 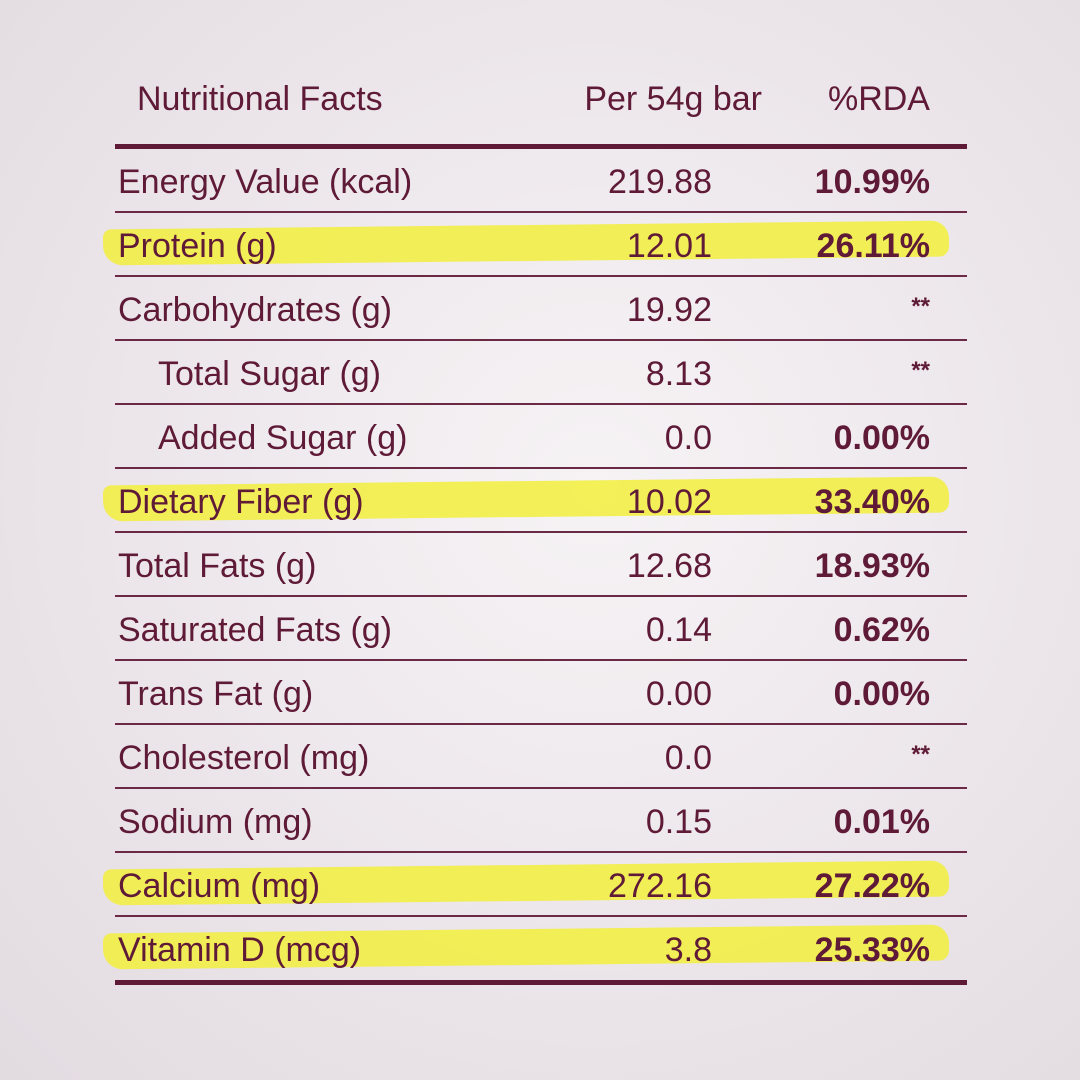 I want to click on nutrient-name: Dietary Fiber (g), so click(x=241, y=502).